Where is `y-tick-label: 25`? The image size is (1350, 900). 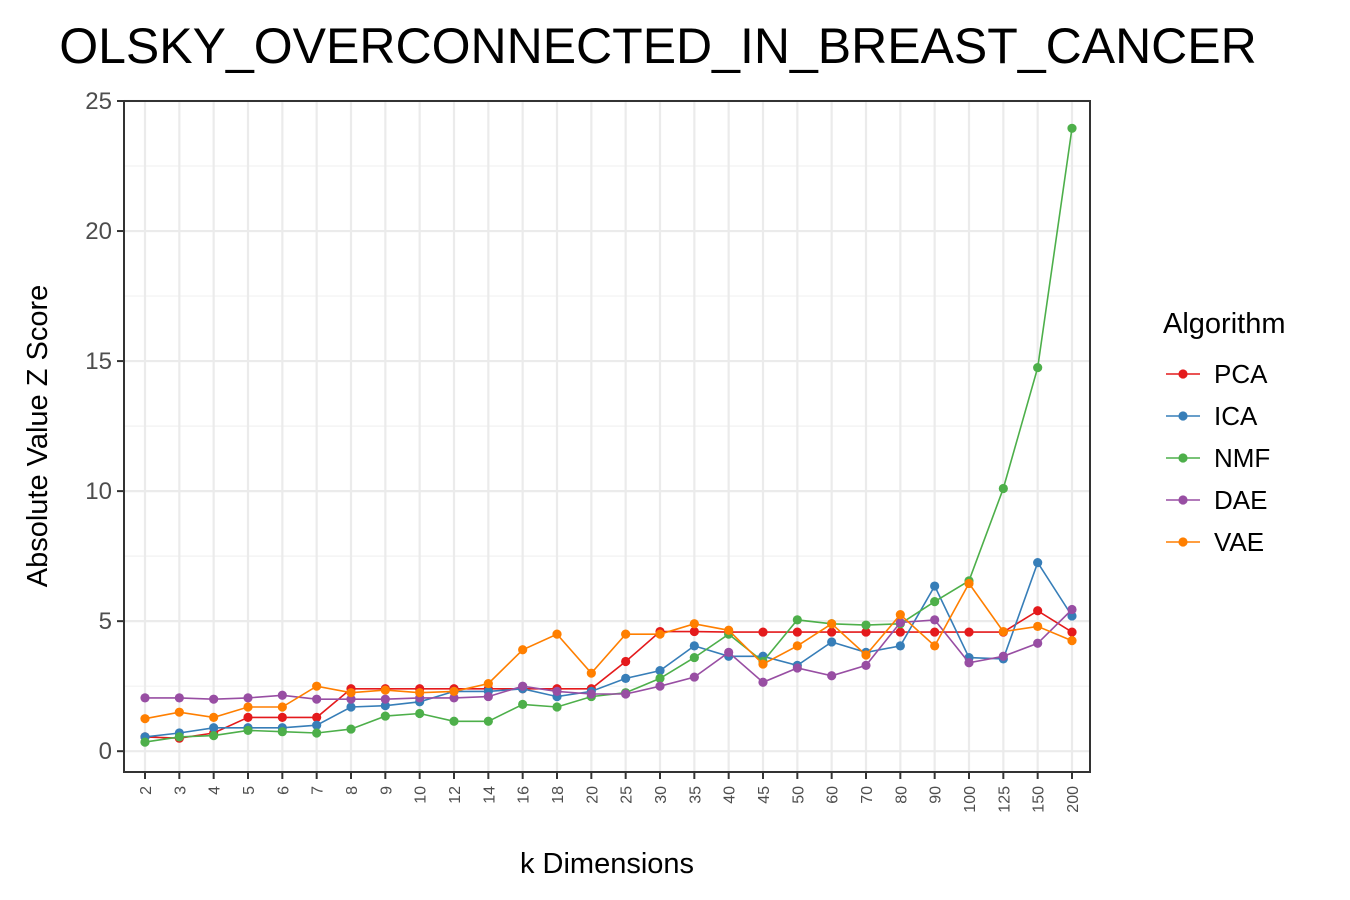
y-tick-label: 25 is located at coordinates (98, 101).